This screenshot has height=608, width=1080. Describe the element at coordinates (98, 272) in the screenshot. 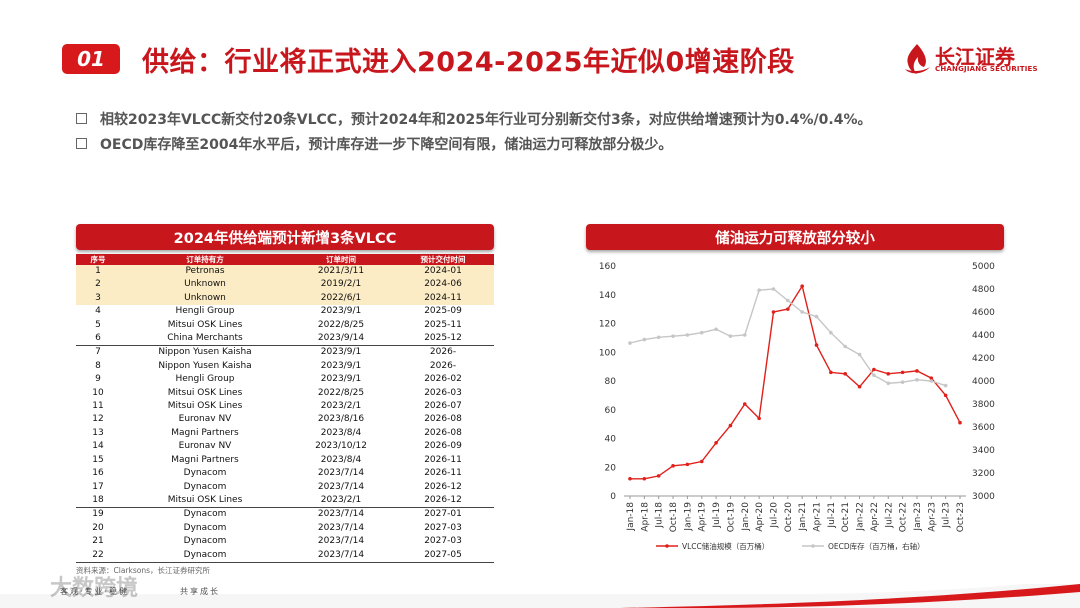

I see `table-cell: 1` at that location.